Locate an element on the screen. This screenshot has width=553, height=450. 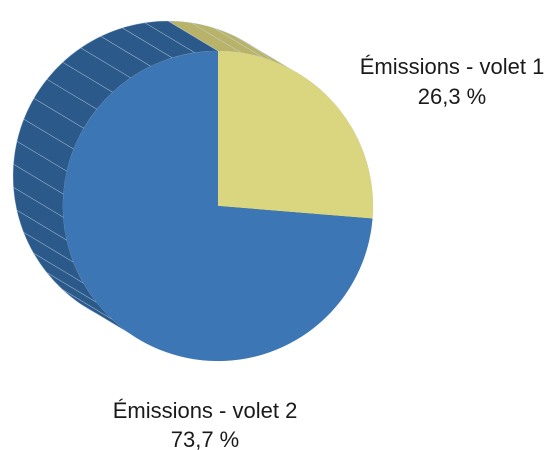
slice-value-volet-2: 73,7 % is located at coordinates (205, 438).